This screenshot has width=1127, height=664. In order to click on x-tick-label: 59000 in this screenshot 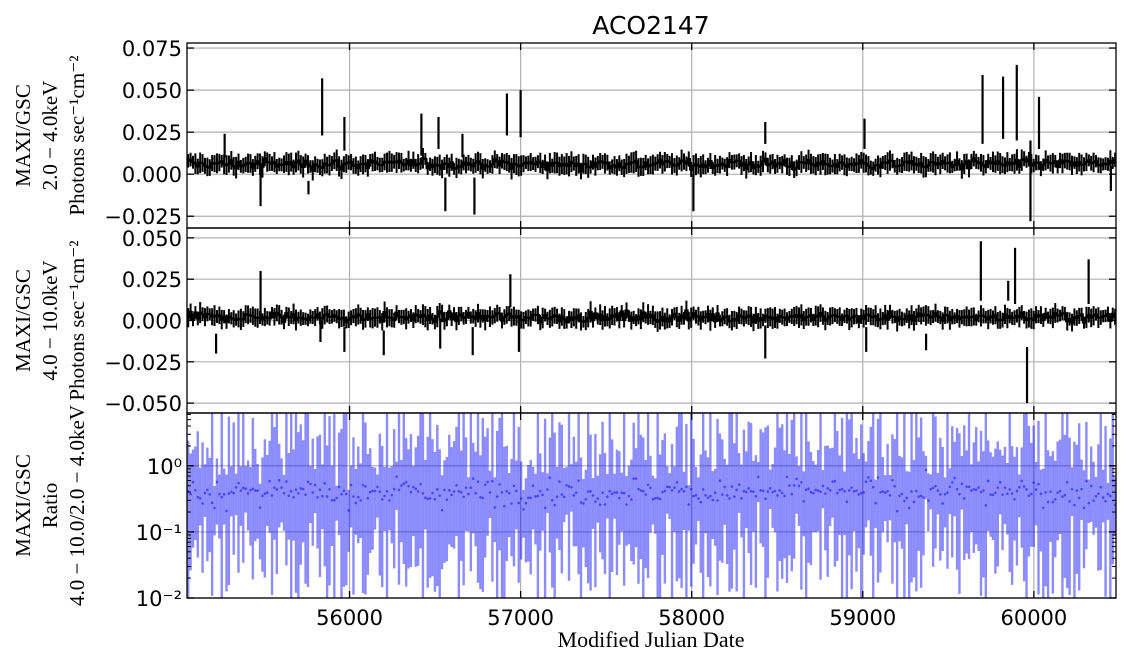, I will do `click(862, 618)`.